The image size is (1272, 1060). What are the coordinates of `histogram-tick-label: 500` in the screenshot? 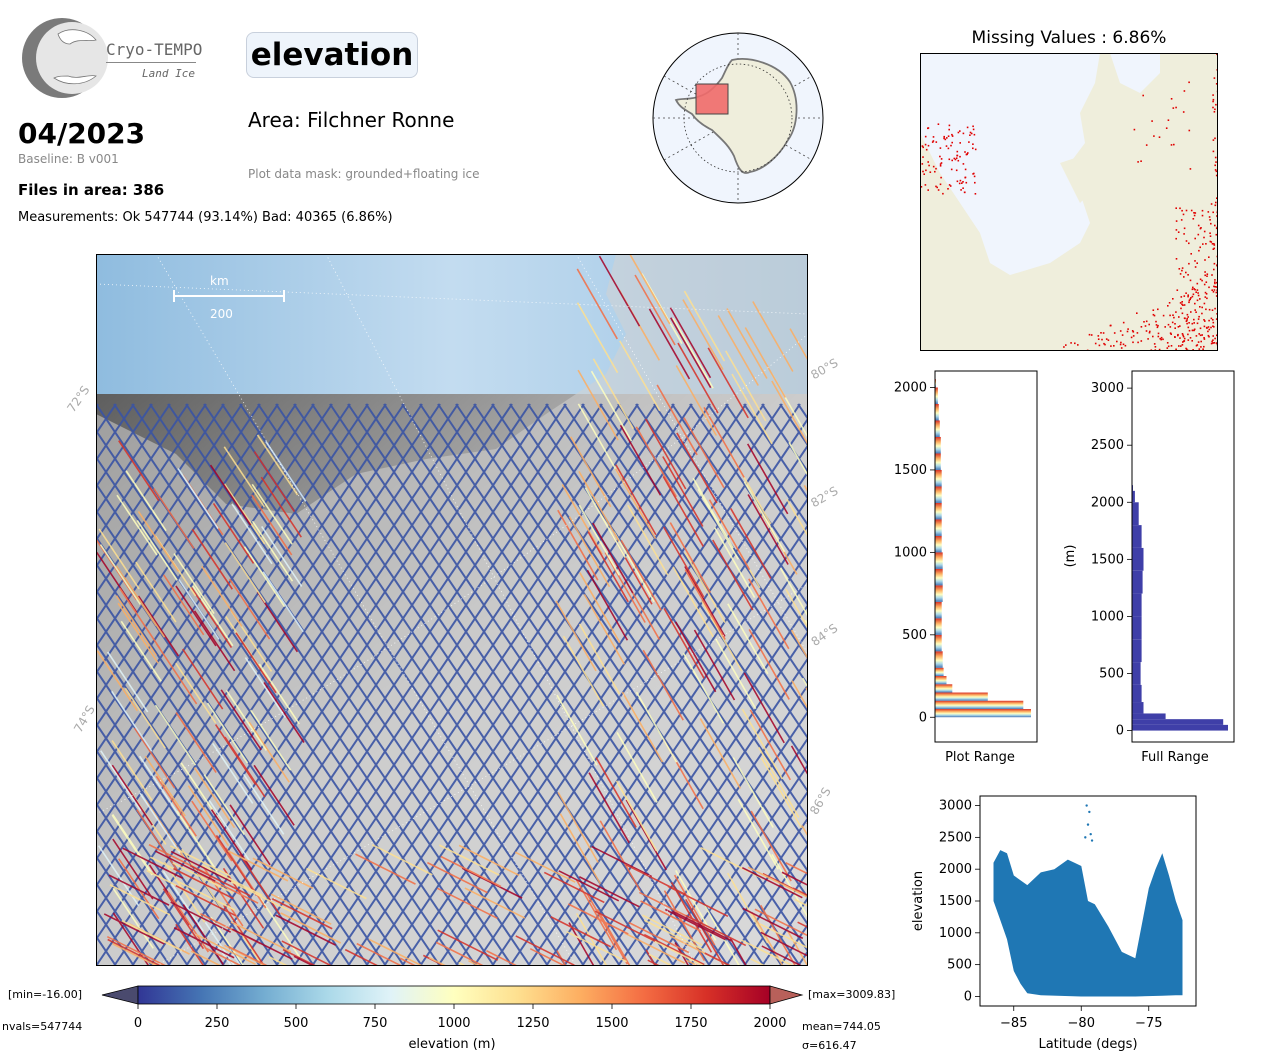 It's located at (1111, 674).